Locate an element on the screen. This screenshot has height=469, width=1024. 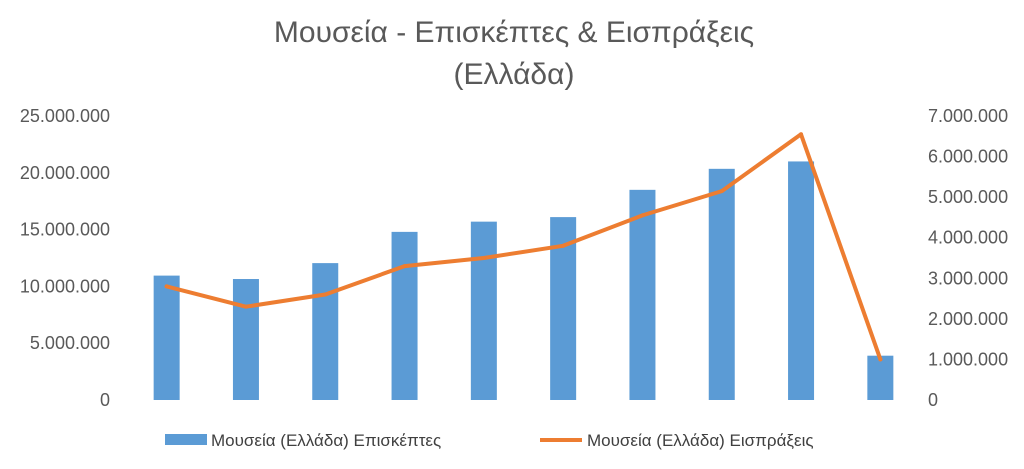
left-axis-tick-label: 20.000.000 is located at coordinates (65, 173).